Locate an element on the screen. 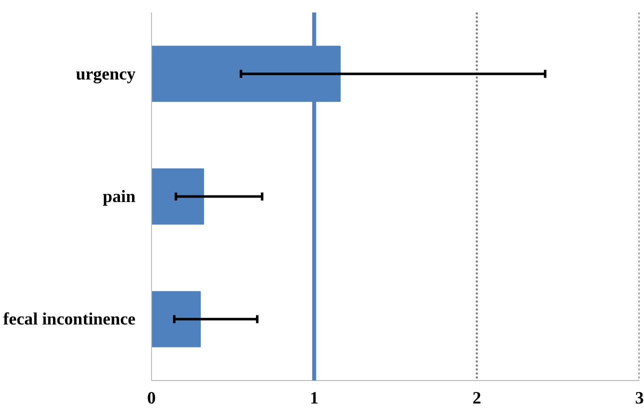  y-tick-label: pain is located at coordinates (119, 196).